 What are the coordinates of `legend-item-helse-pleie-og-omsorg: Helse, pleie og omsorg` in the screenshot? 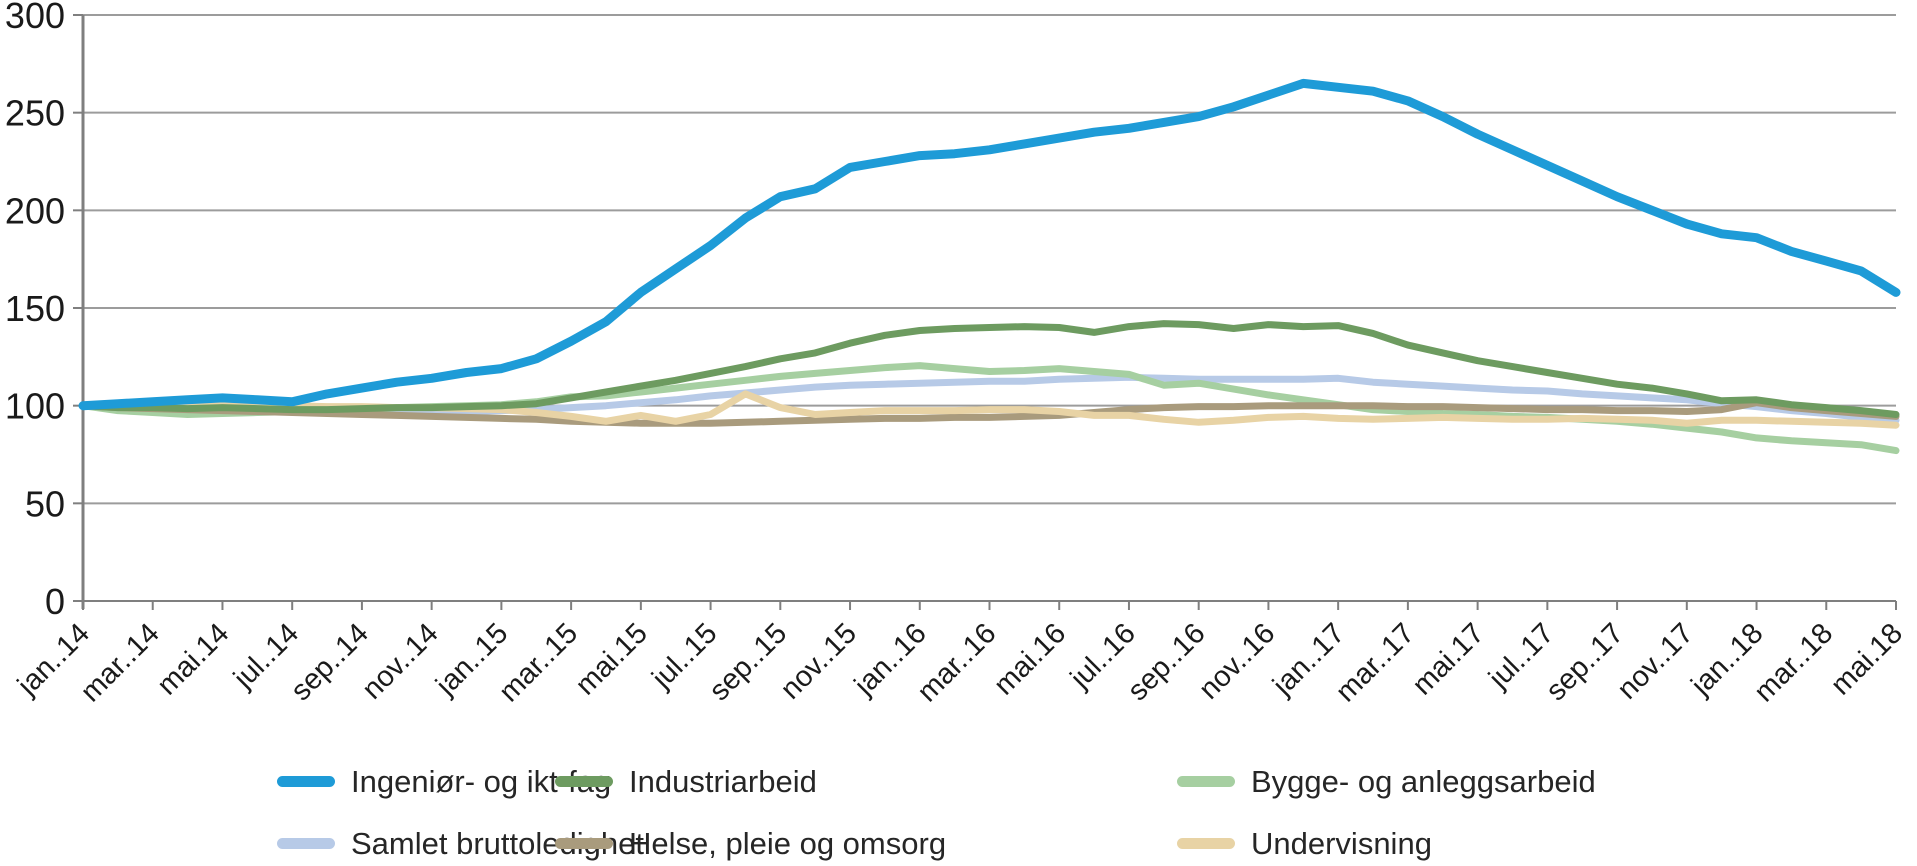 It's located at (750, 843).